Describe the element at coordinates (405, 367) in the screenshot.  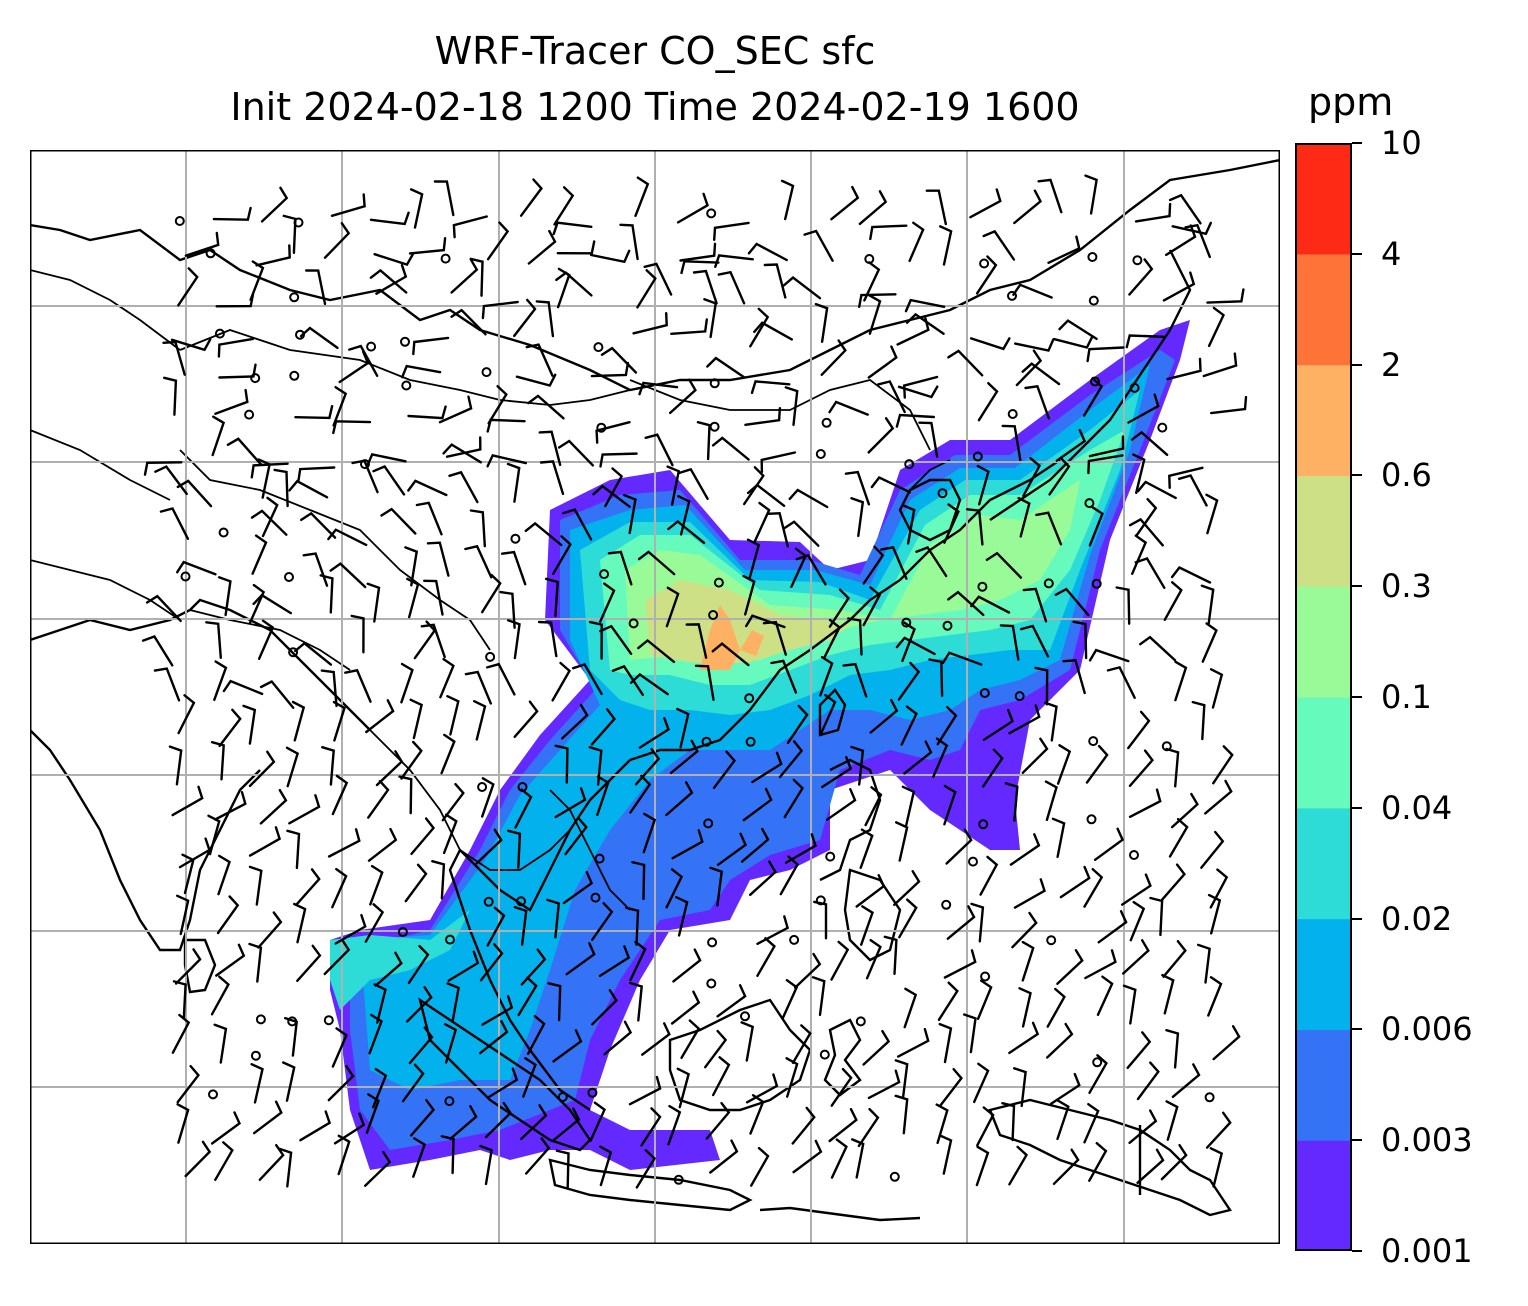
I see `border-mongolia` at that location.